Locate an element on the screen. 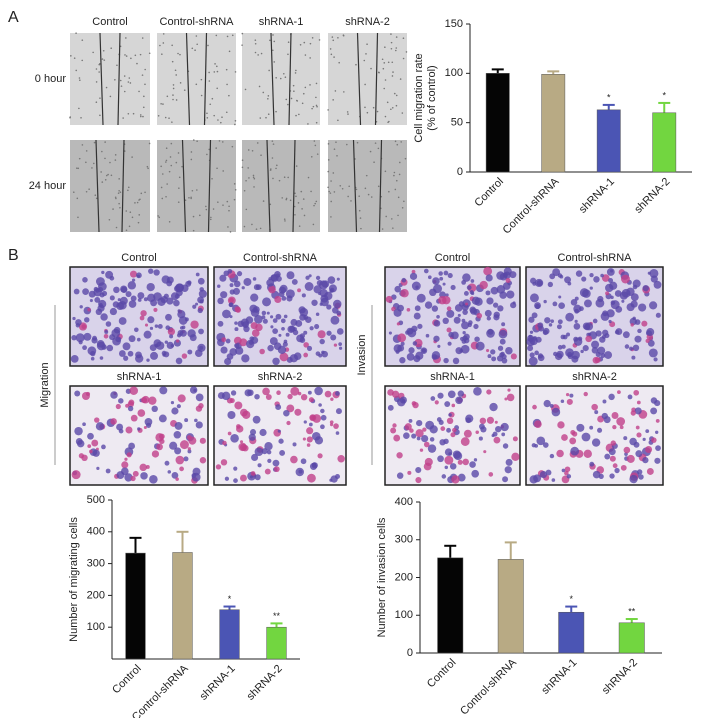 Image resolution: width=708 pixels, height=718 pixels. y-tick-label: 400 is located at coordinates (96, 532).